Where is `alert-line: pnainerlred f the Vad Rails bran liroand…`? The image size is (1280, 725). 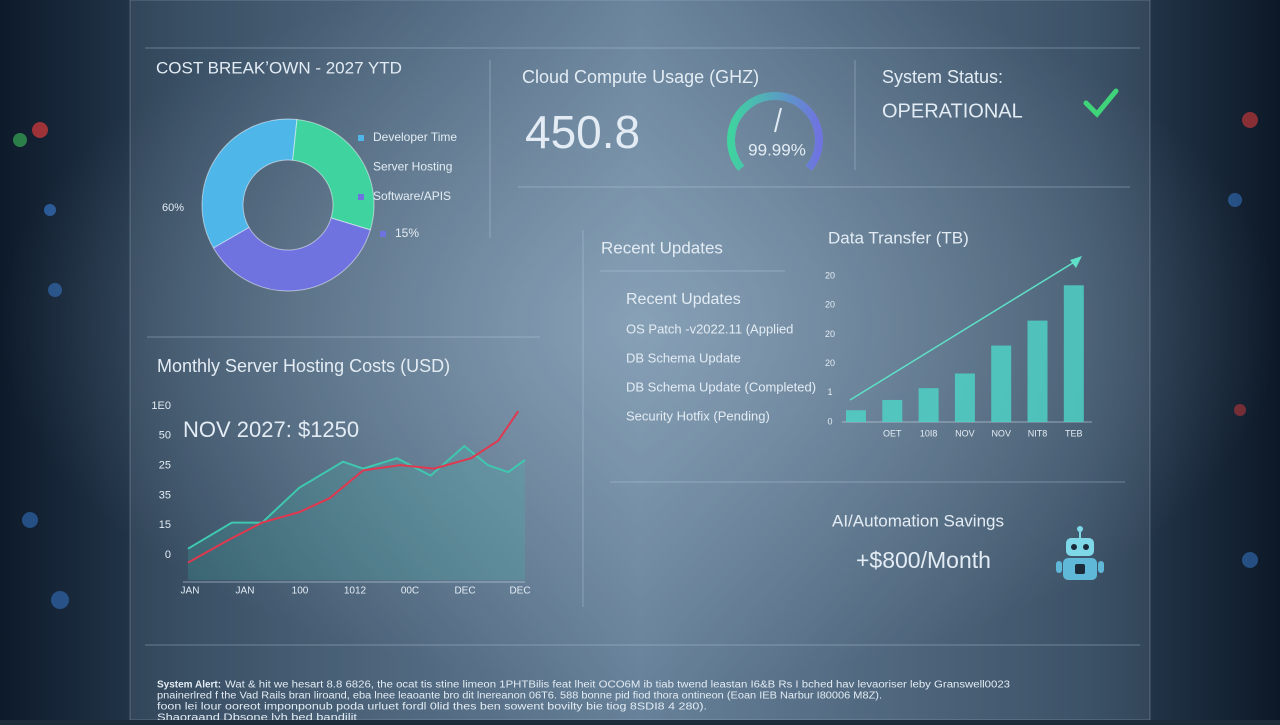 alert-line: pnainerlred f the Vad Rails bran liroand… is located at coordinates (519, 696).